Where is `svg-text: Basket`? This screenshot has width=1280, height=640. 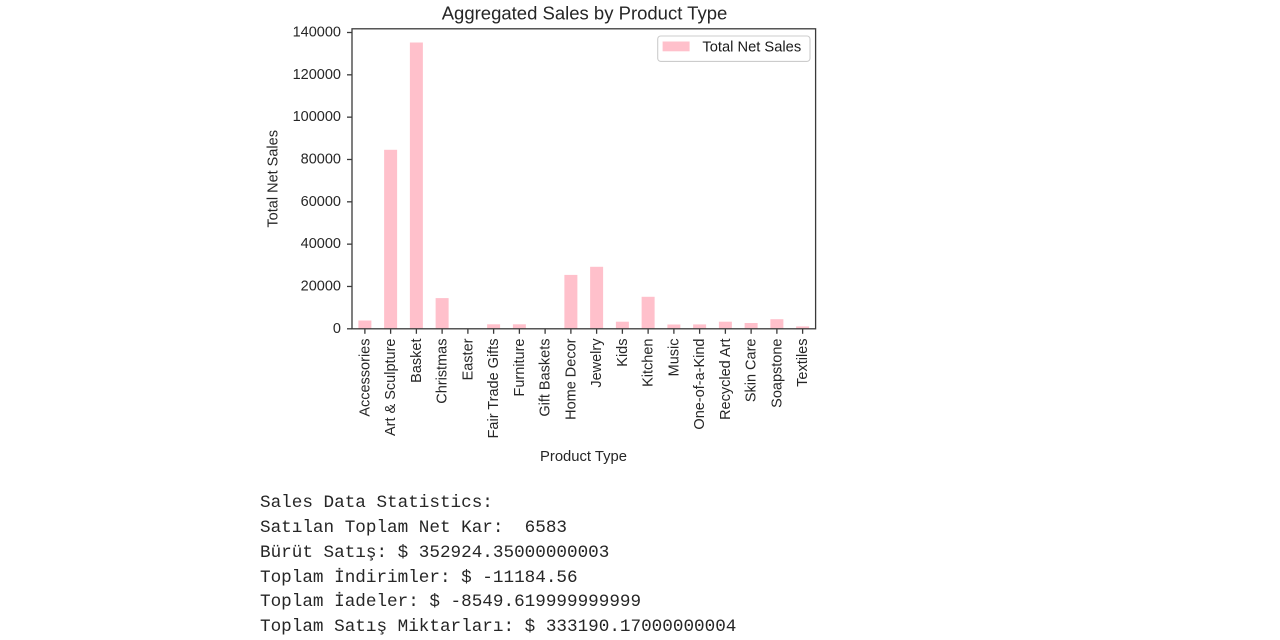 svg-text: Basket is located at coordinates (417, 361).